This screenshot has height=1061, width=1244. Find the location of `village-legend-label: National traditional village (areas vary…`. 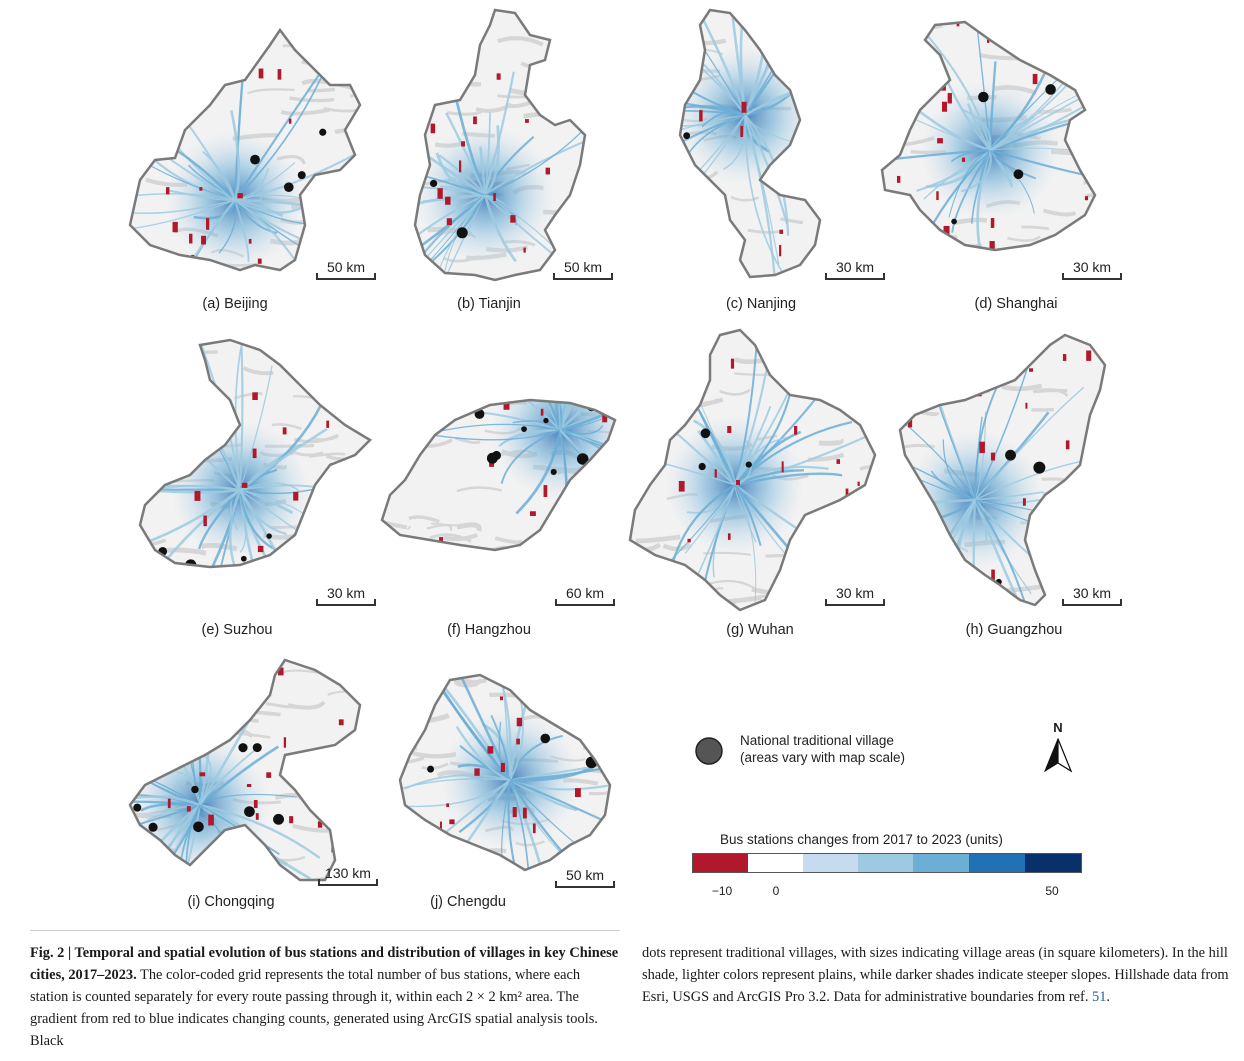

village-legend-label: National traditional village (areas vary… is located at coordinates (822, 749).